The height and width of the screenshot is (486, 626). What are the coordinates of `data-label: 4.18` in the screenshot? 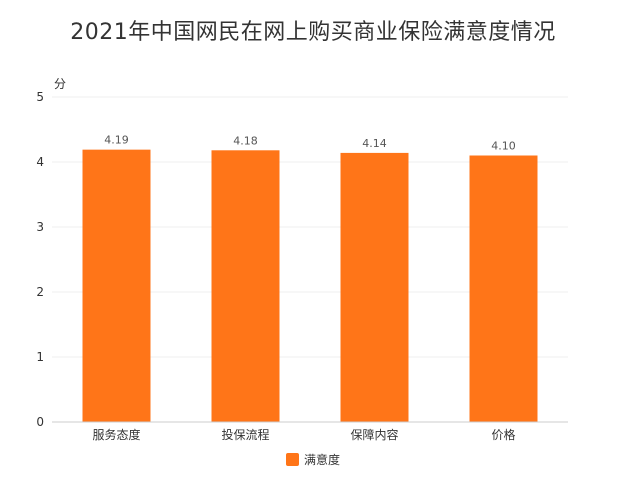 It's located at (245, 140).